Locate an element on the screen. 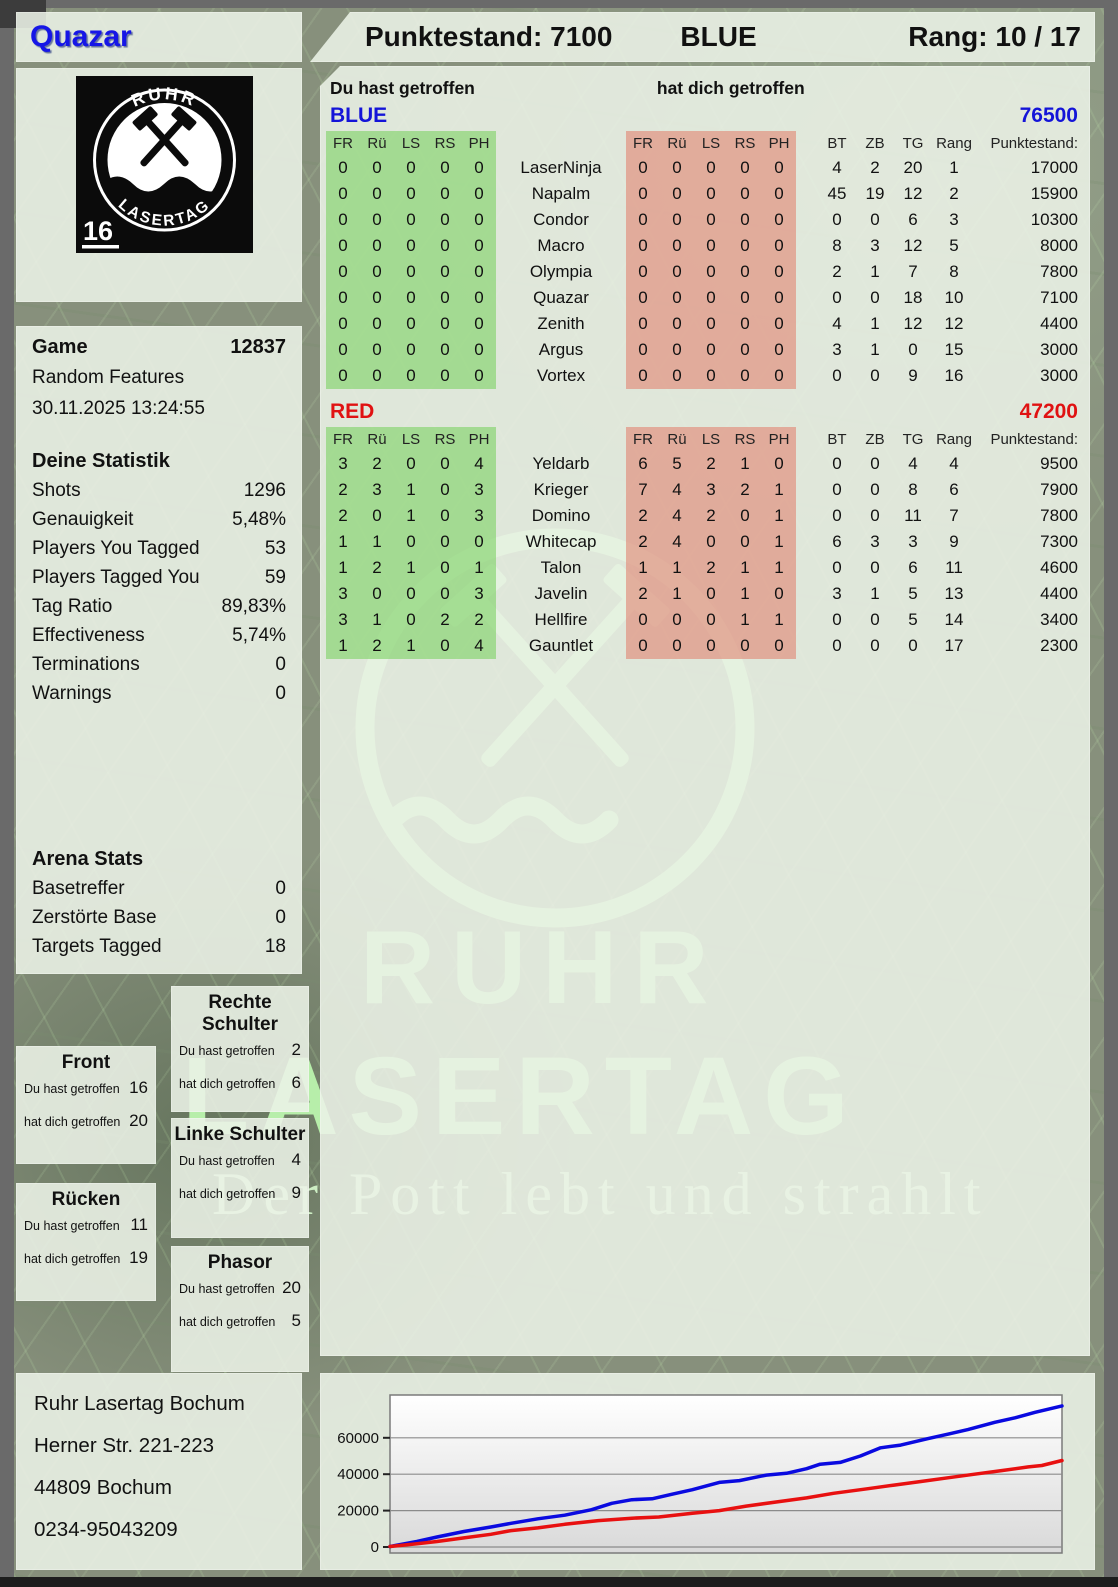 The width and height of the screenshot is (1118, 1587). stat-col-header: Rang is located at coordinates (954, 143).